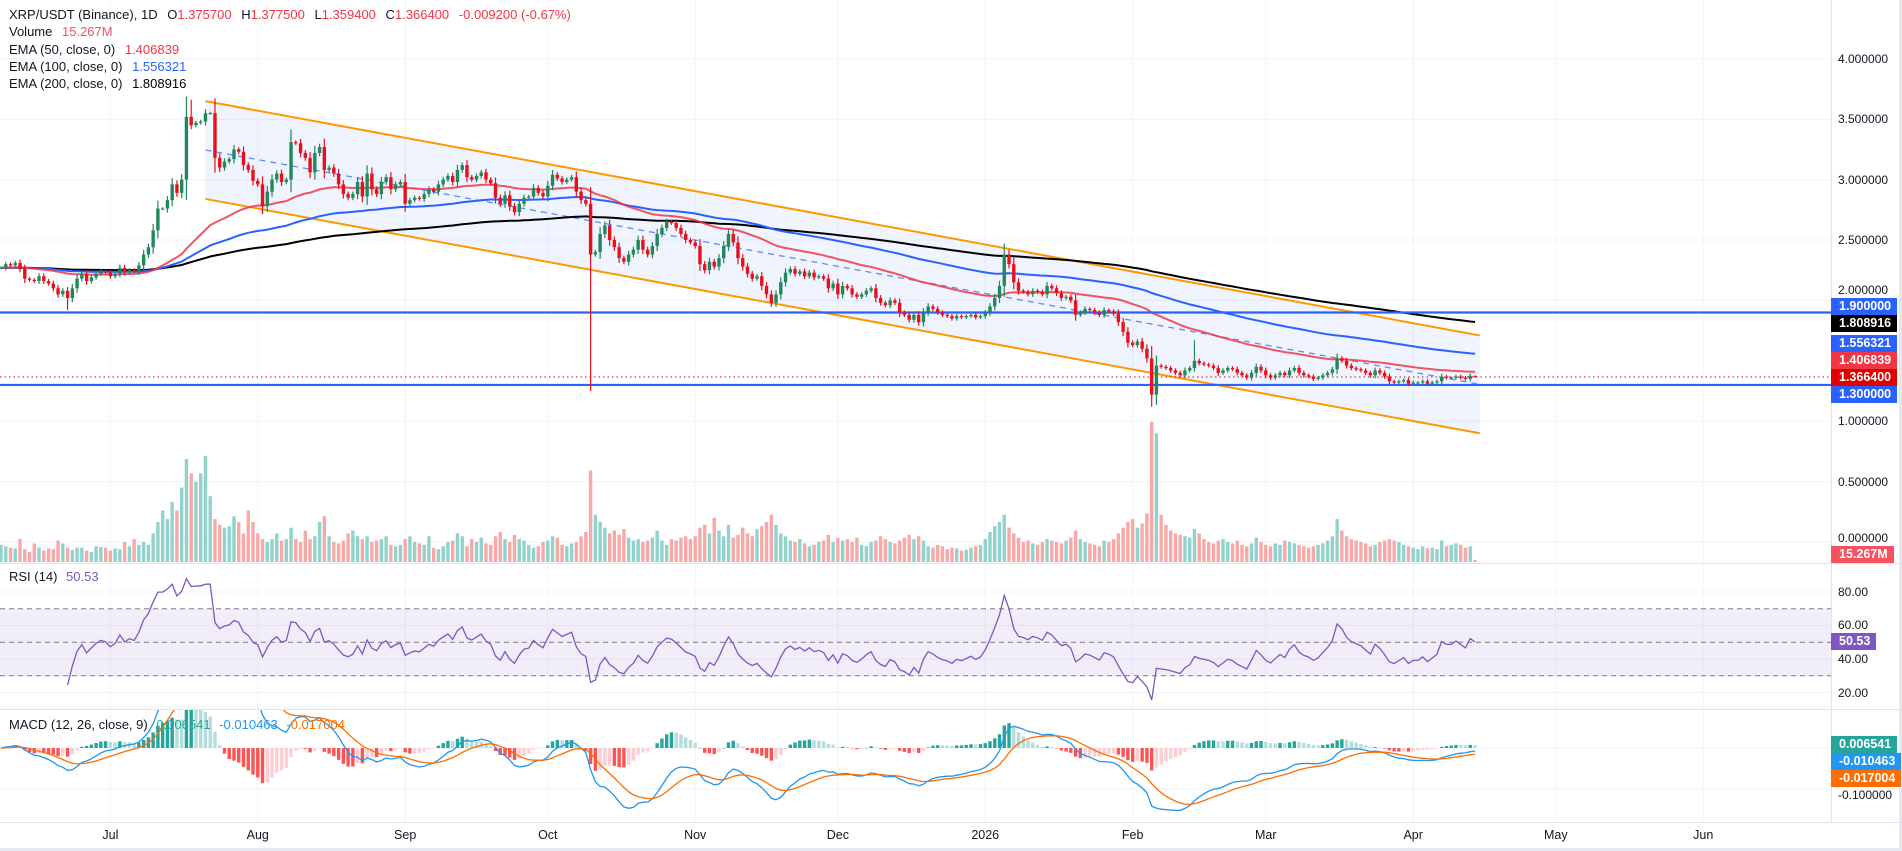  I want to click on ema50-legend: EMA (50, close, 0) 1.406839, so click(290, 49).